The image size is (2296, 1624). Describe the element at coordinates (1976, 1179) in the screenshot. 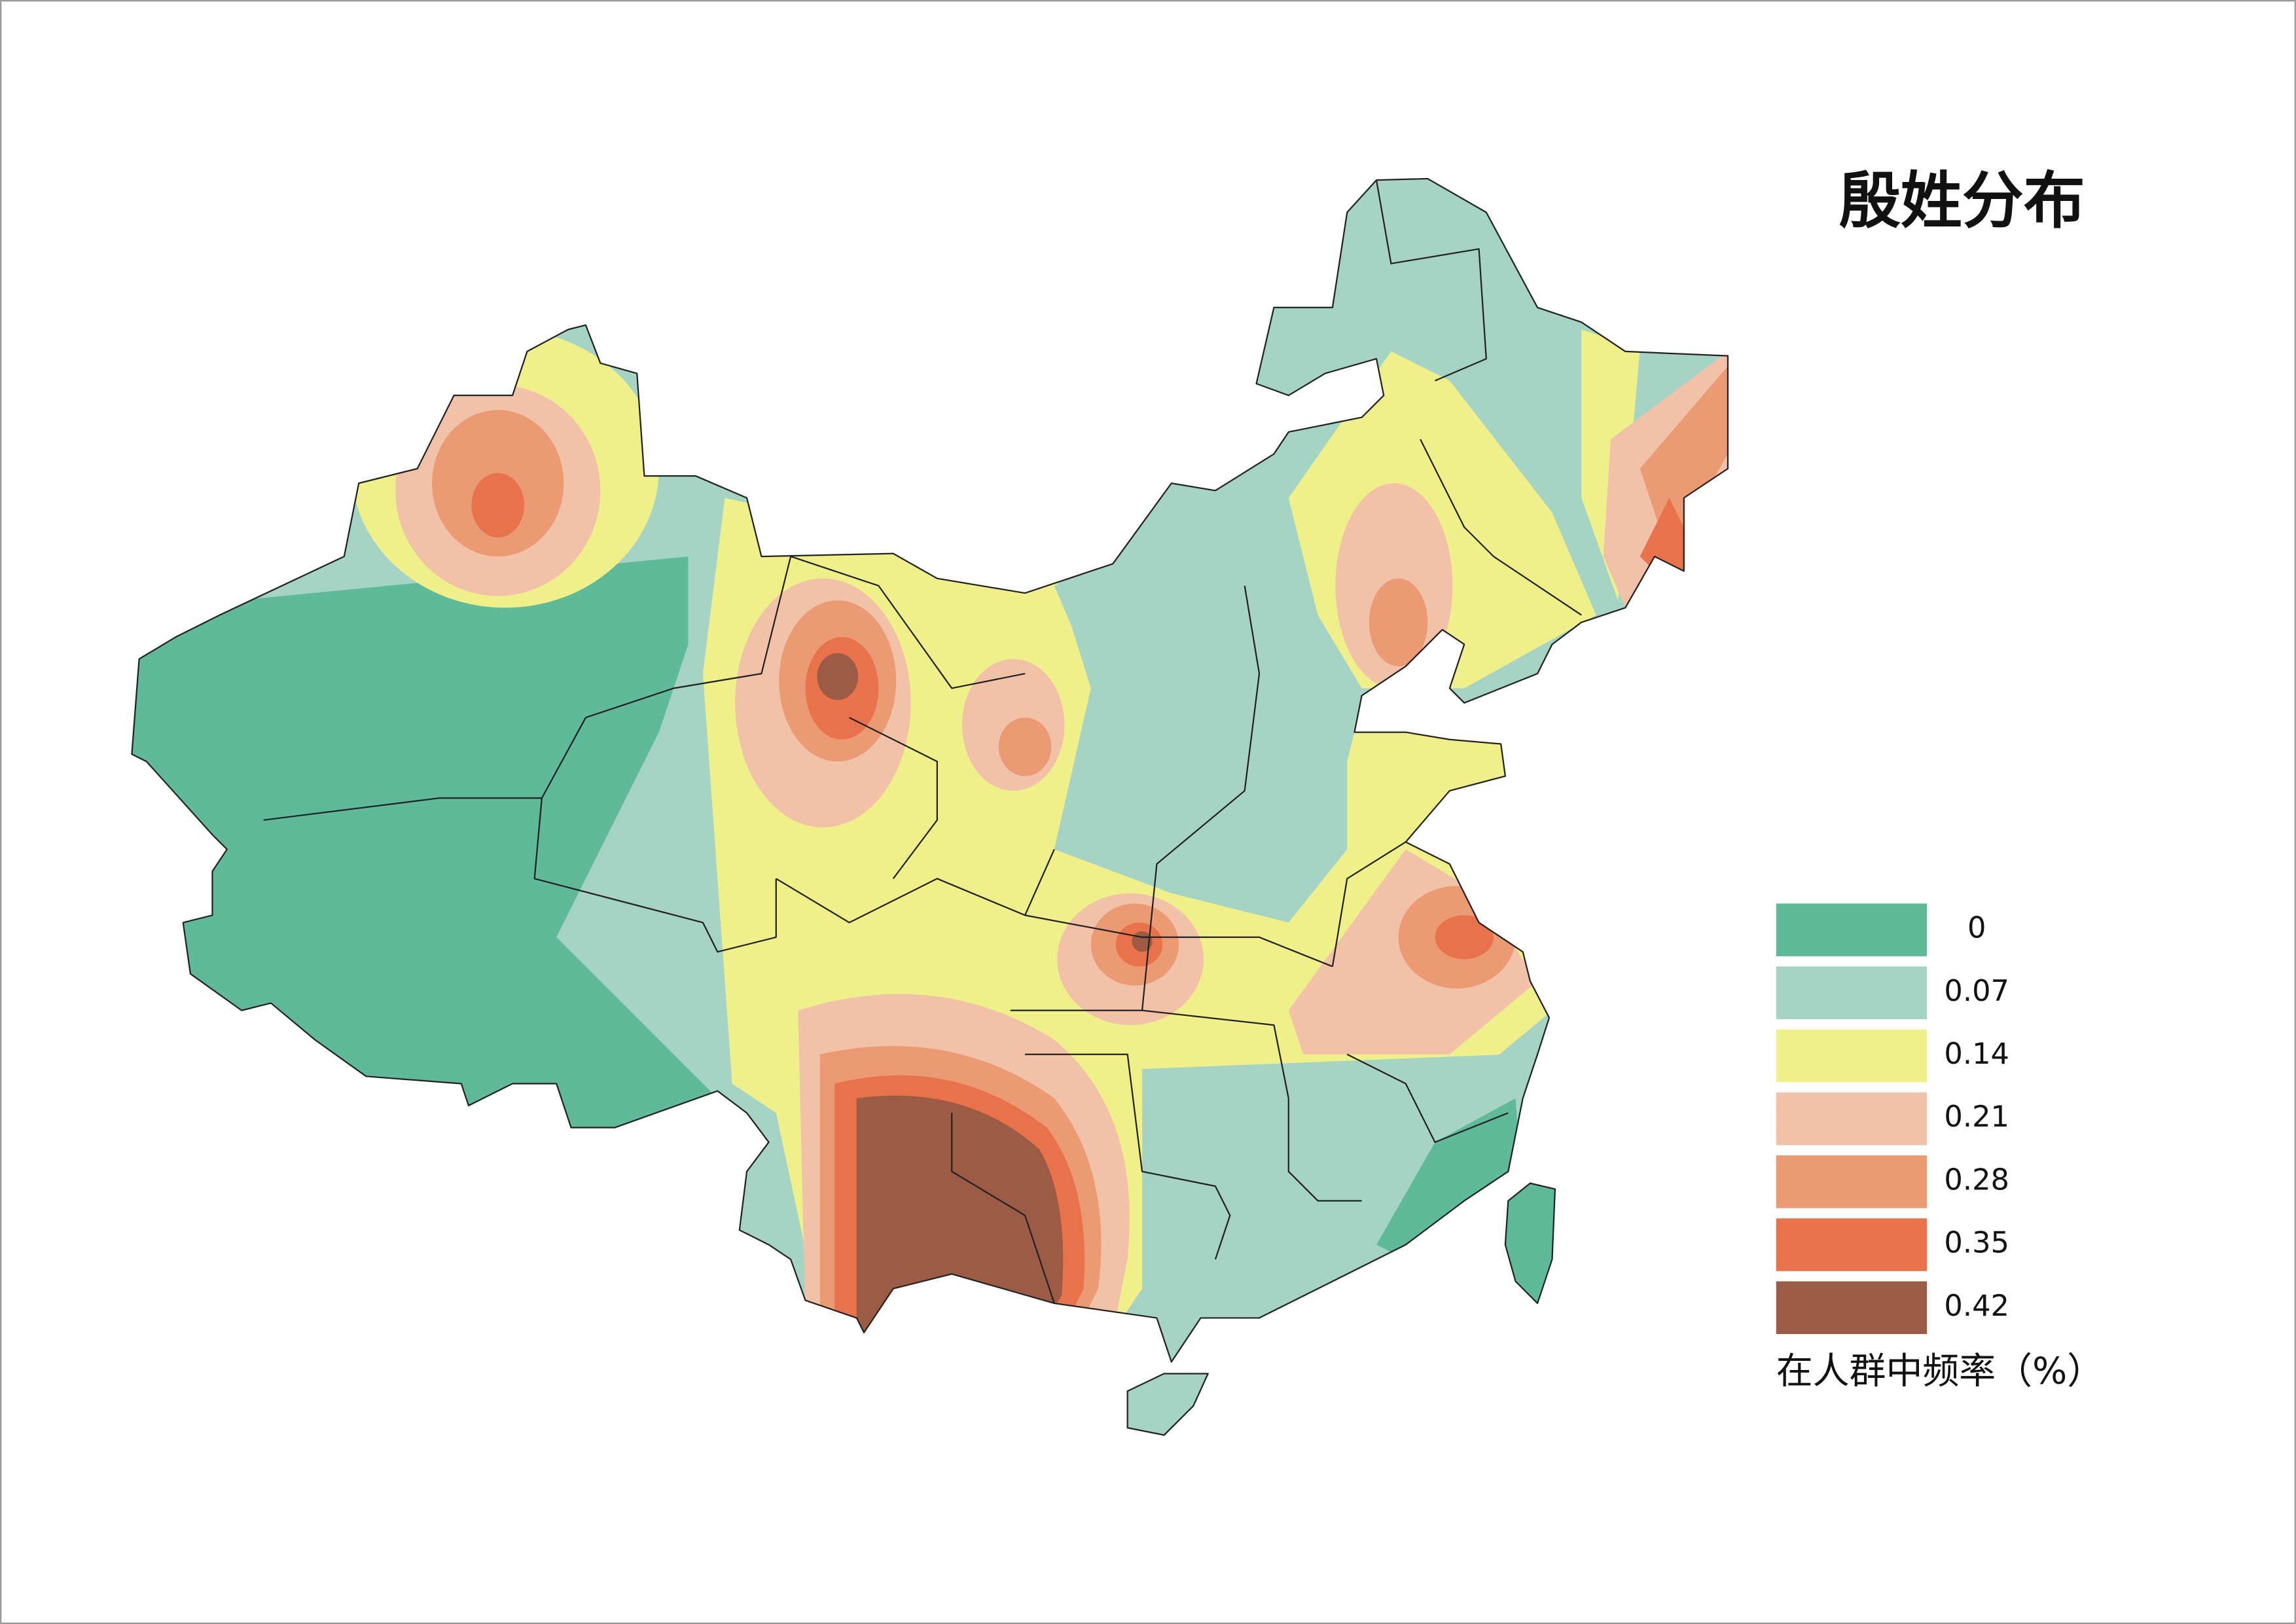

I see `legend-label: 0.28` at that location.